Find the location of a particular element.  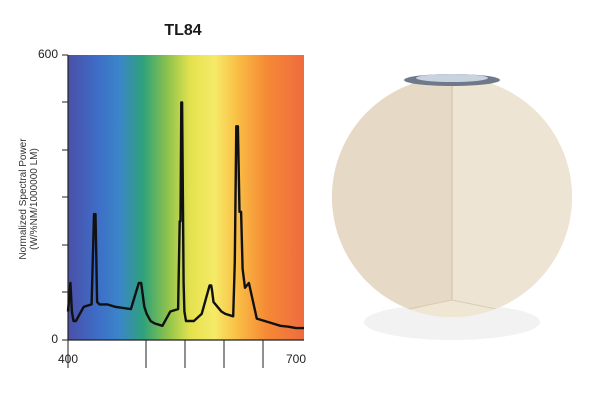

chart-title: TL84 is located at coordinates (183, 30).